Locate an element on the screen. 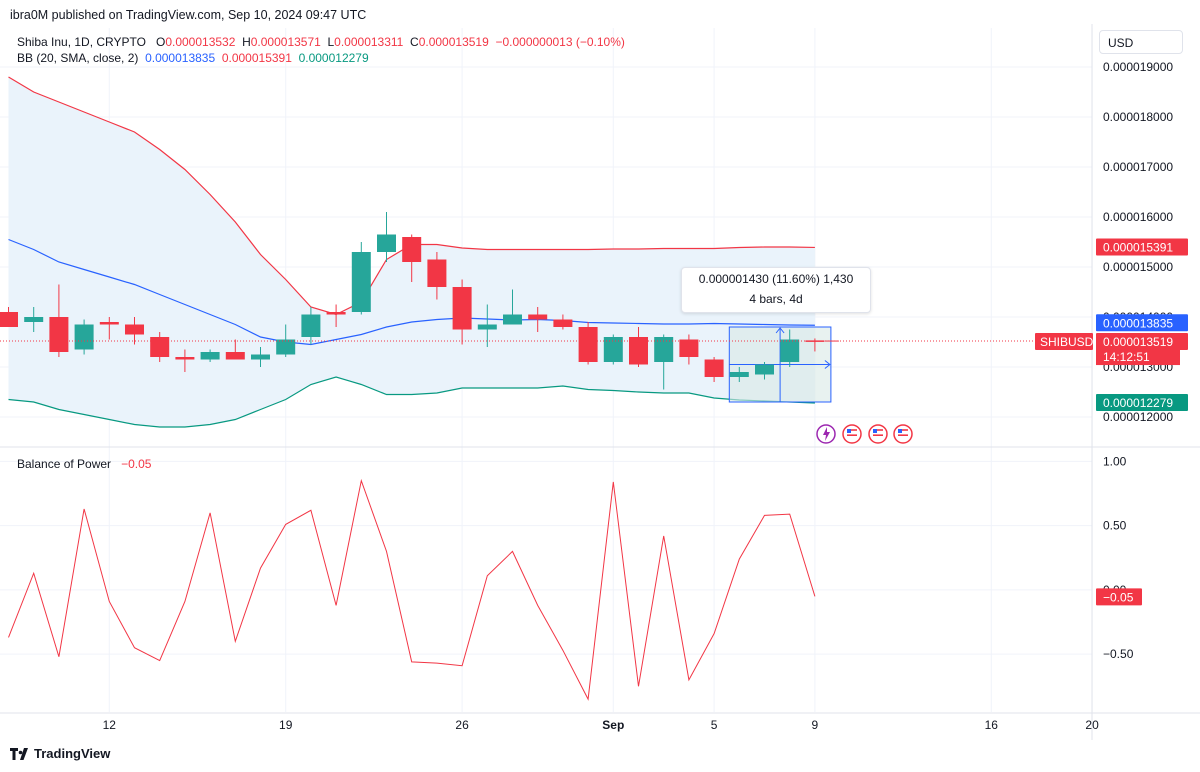  date-tick-label: 12 is located at coordinates (110, 725).